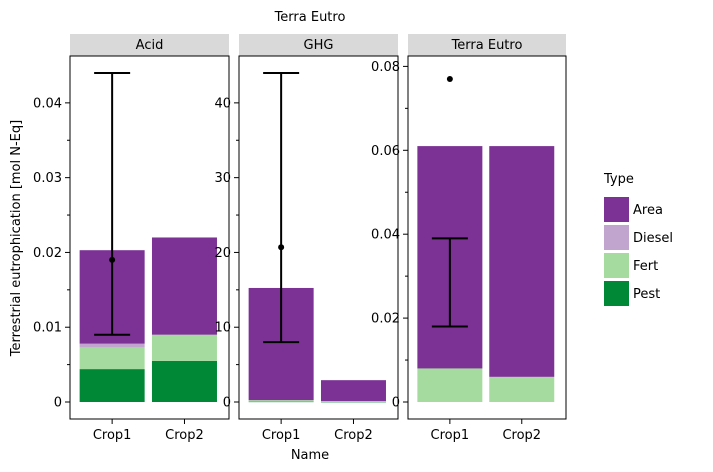 The height and width of the screenshot is (472, 713). What do you see at coordinates (310, 455) in the screenshot?
I see `x-axis-label: Name` at bounding box center [310, 455].